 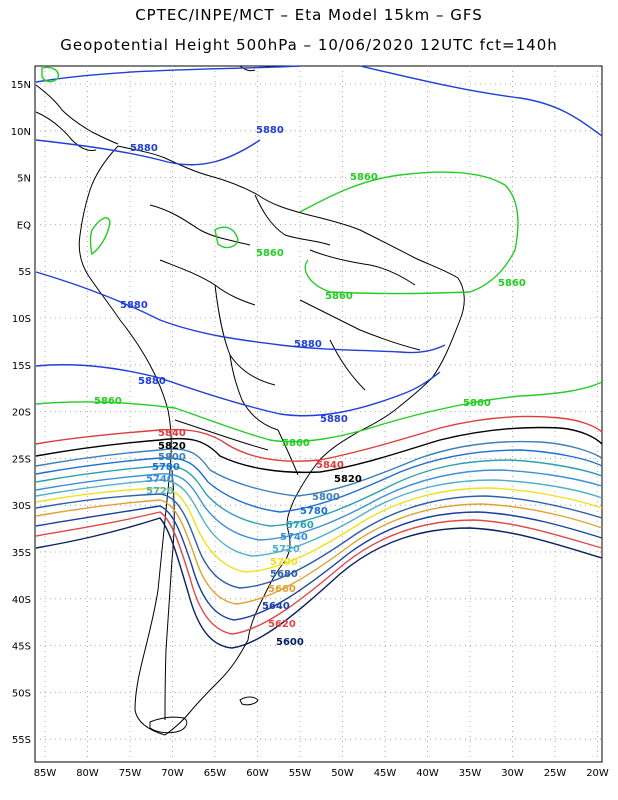 I want to click on latitude-label: EQ, so click(x=24, y=225).